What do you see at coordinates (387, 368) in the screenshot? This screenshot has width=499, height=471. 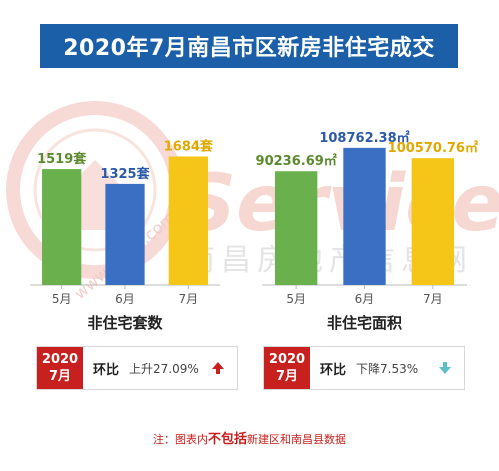 I see `summary-change: 下降7.53%` at bounding box center [387, 368].